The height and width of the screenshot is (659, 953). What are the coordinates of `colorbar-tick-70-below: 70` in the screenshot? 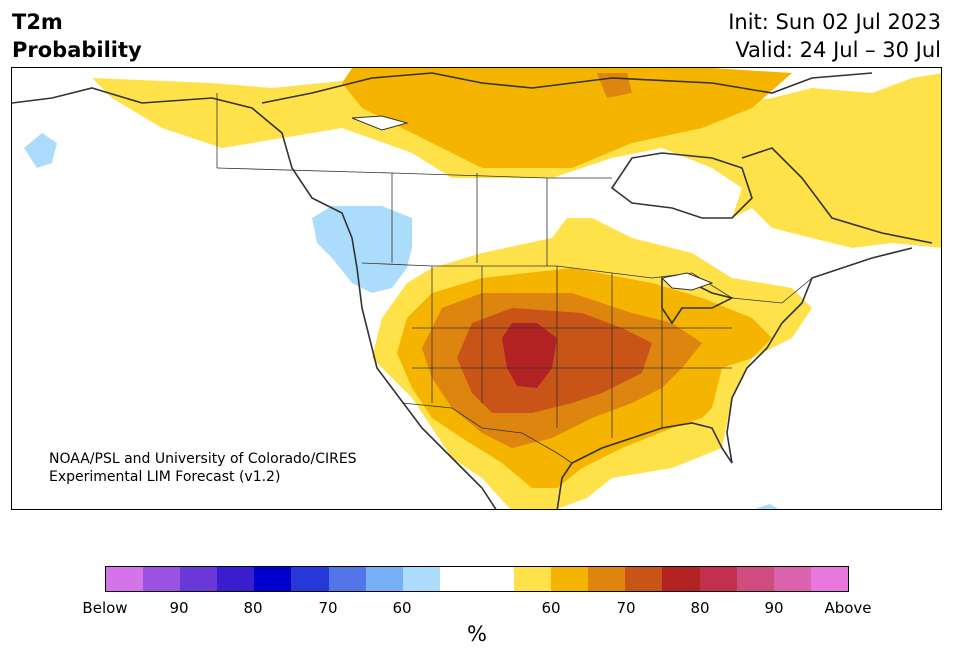 It's located at (328, 608).